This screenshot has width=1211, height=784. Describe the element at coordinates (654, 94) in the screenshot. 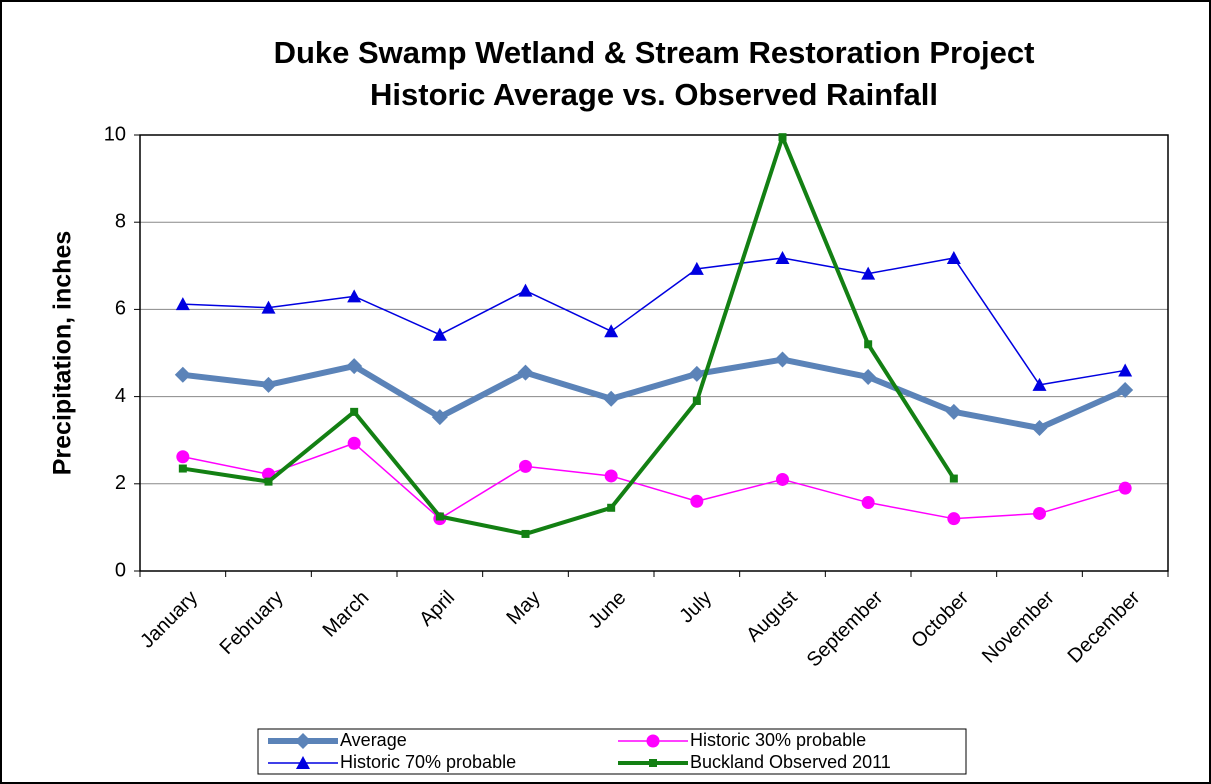

I see `chart-subtitle: Historic Average vs. Observed Rainfall` at that location.